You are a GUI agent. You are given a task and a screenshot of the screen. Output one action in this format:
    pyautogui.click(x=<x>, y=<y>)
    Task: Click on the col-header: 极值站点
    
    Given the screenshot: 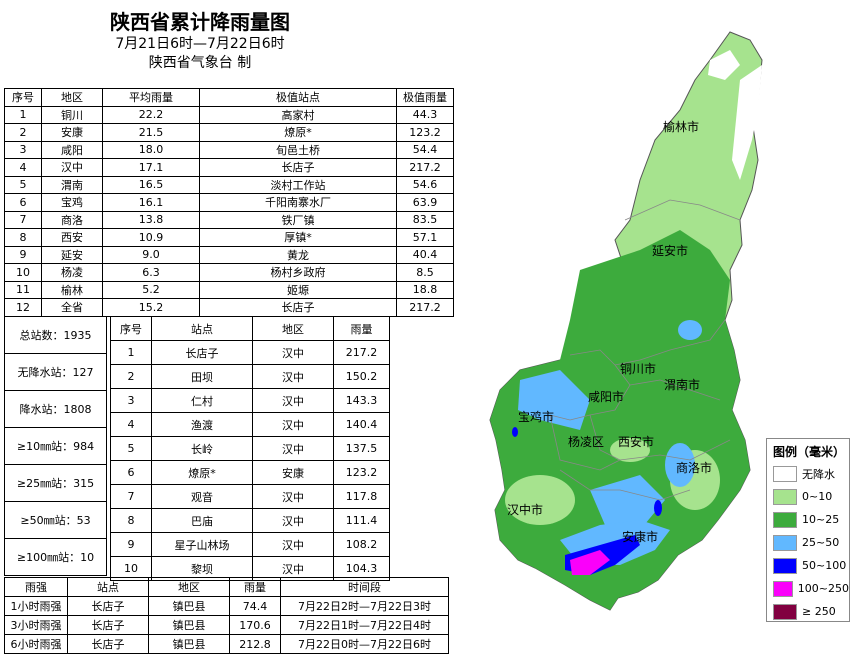 What is the action you would take?
    pyautogui.click(x=298, y=97)
    